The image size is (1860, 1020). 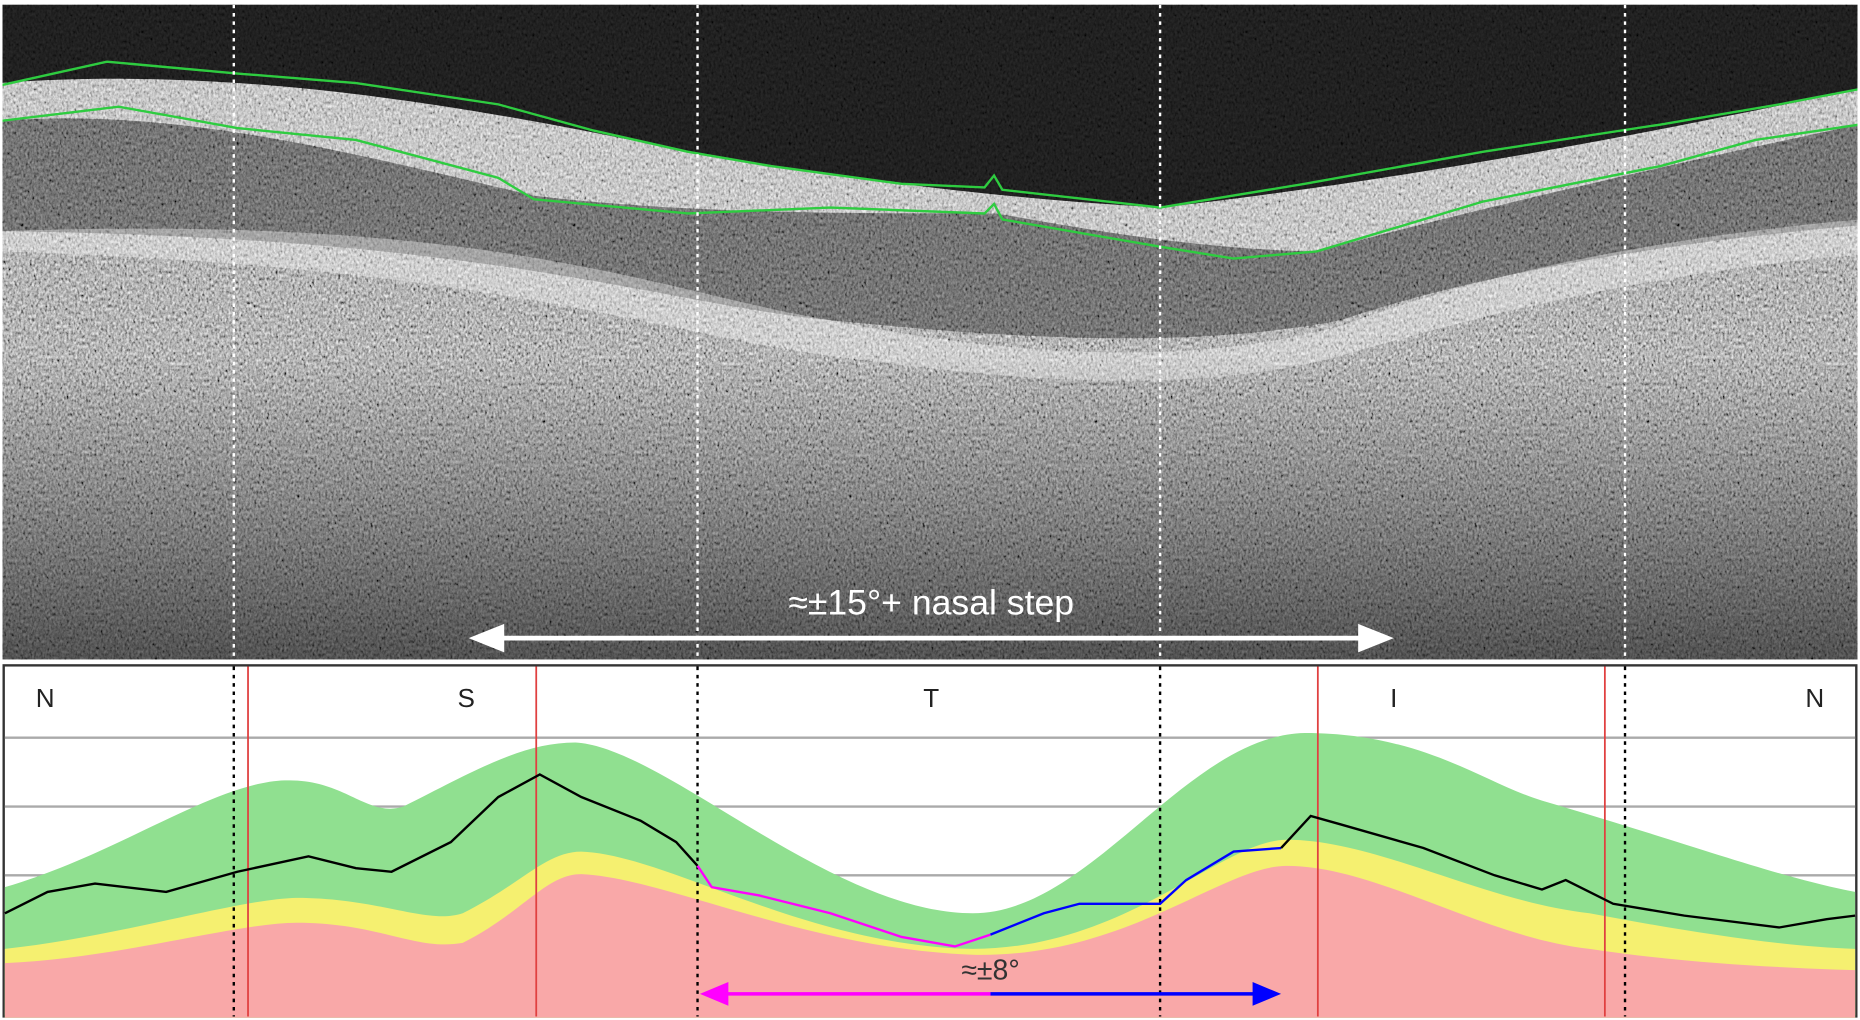 I want to click on sector-label: S, so click(x=466, y=698).